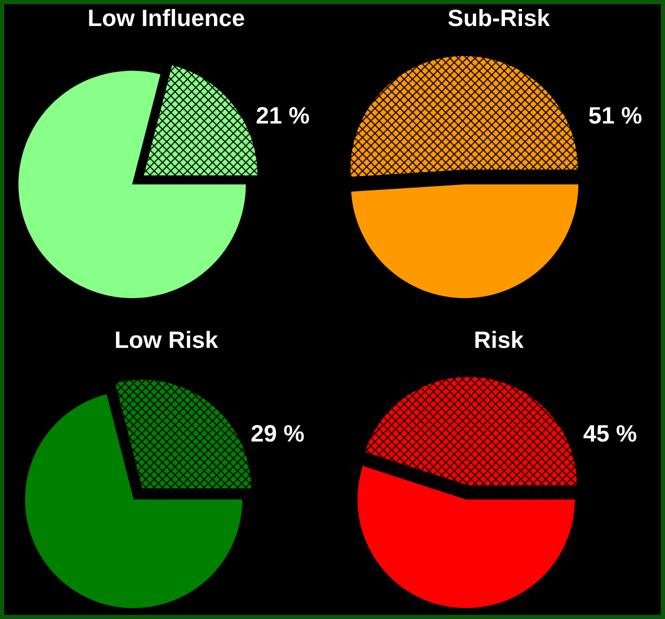  What do you see at coordinates (167, 339) in the screenshot?
I see `chart-title: Low Risk` at bounding box center [167, 339].